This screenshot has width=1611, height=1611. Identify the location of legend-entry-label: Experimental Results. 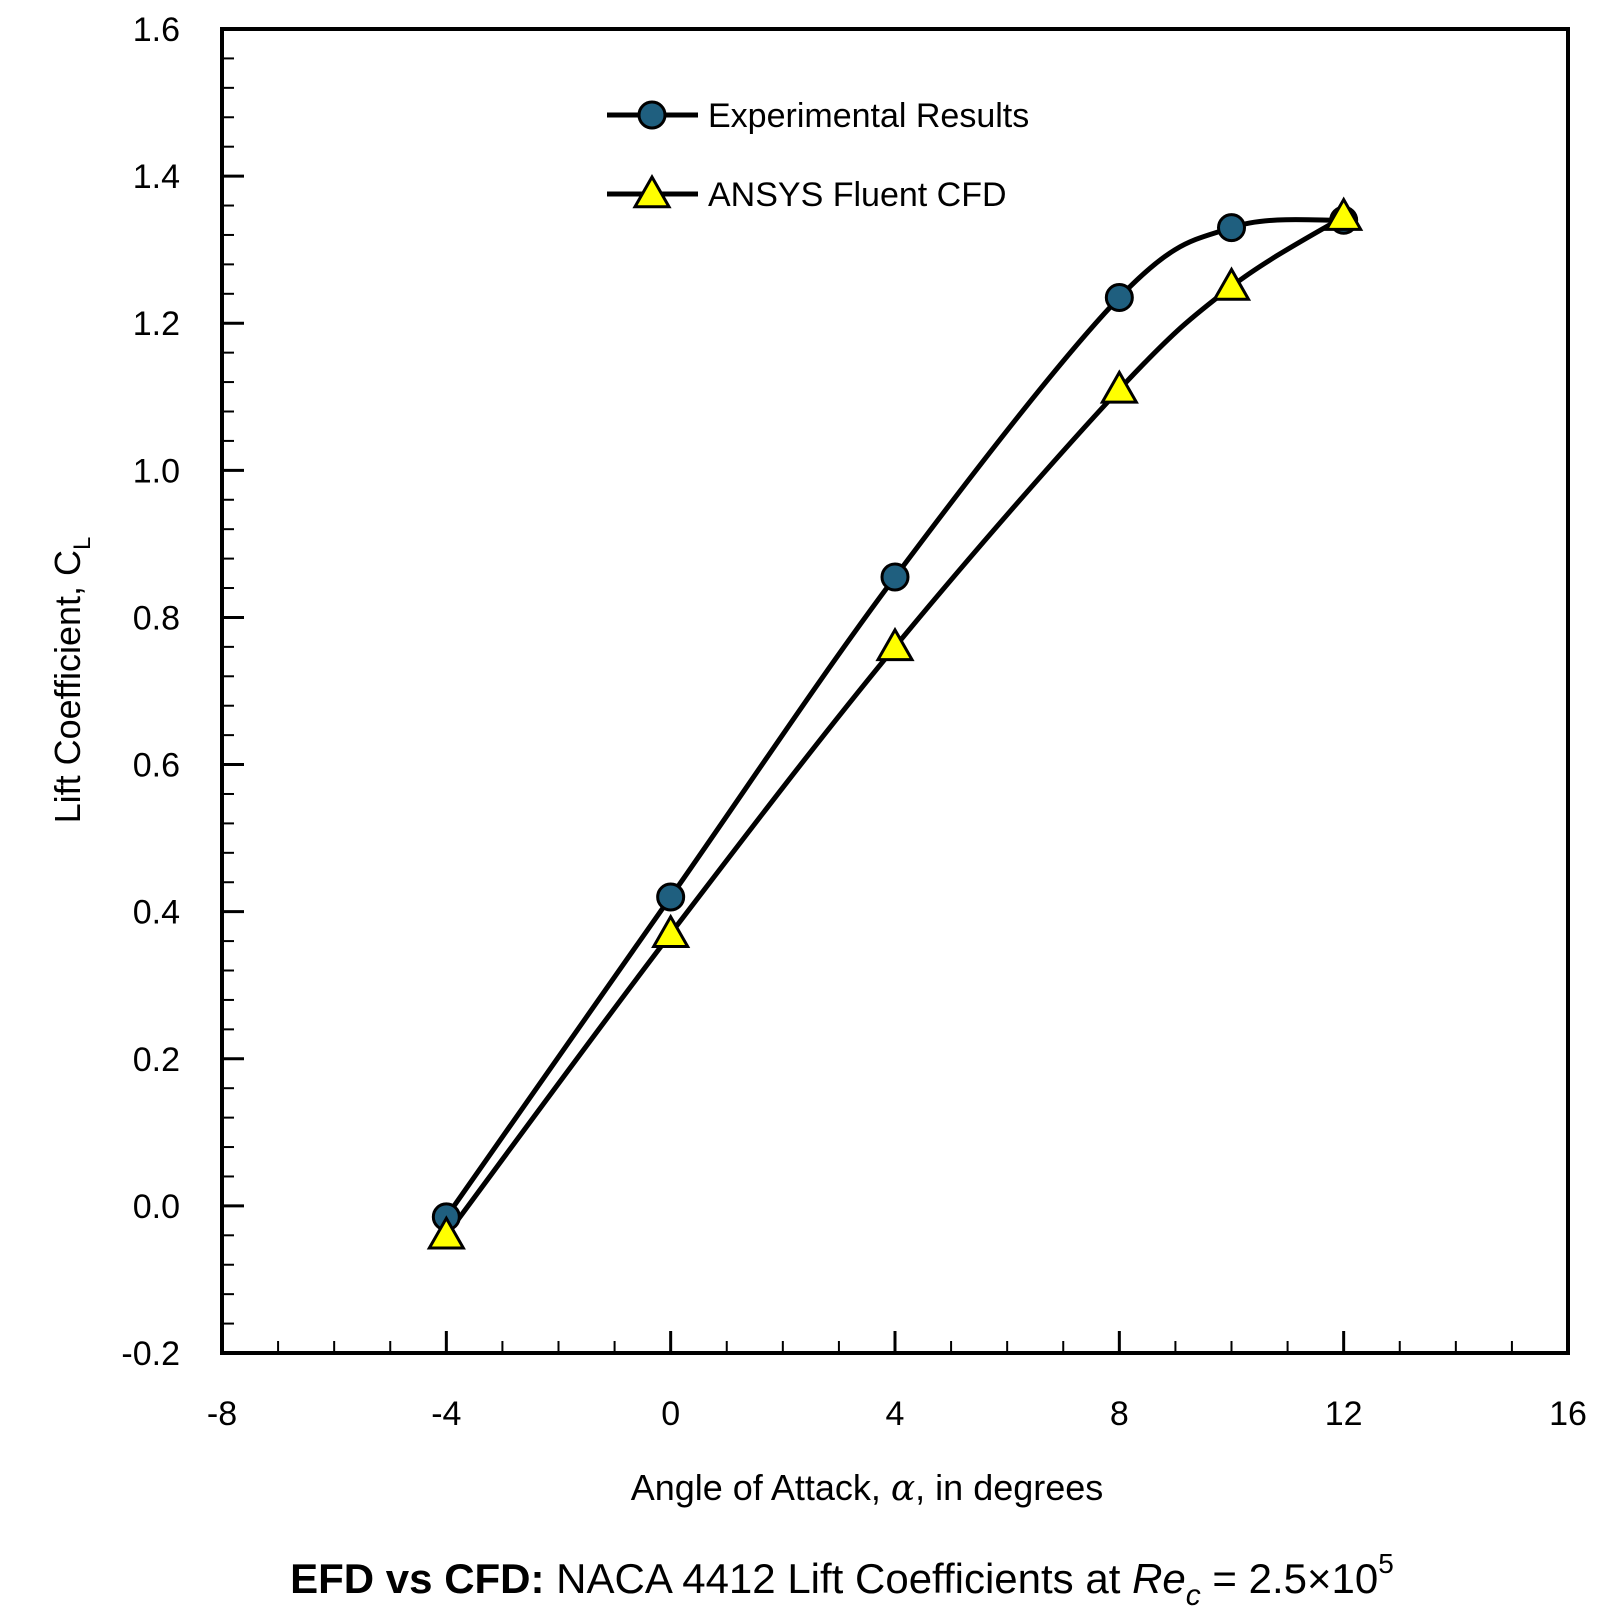
(868, 116).